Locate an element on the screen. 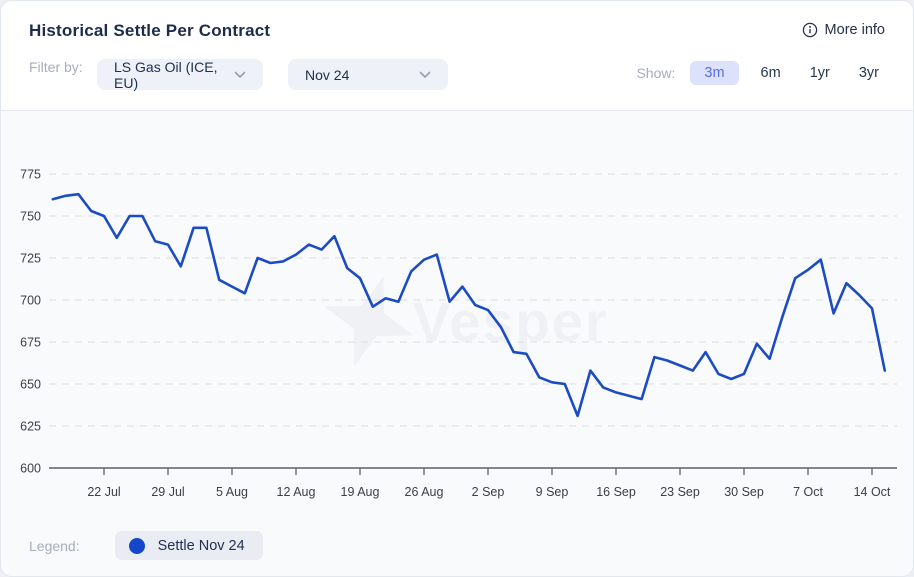 Image resolution: width=914 pixels, height=577 pixels. legend-dot-icon is located at coordinates (136, 545).